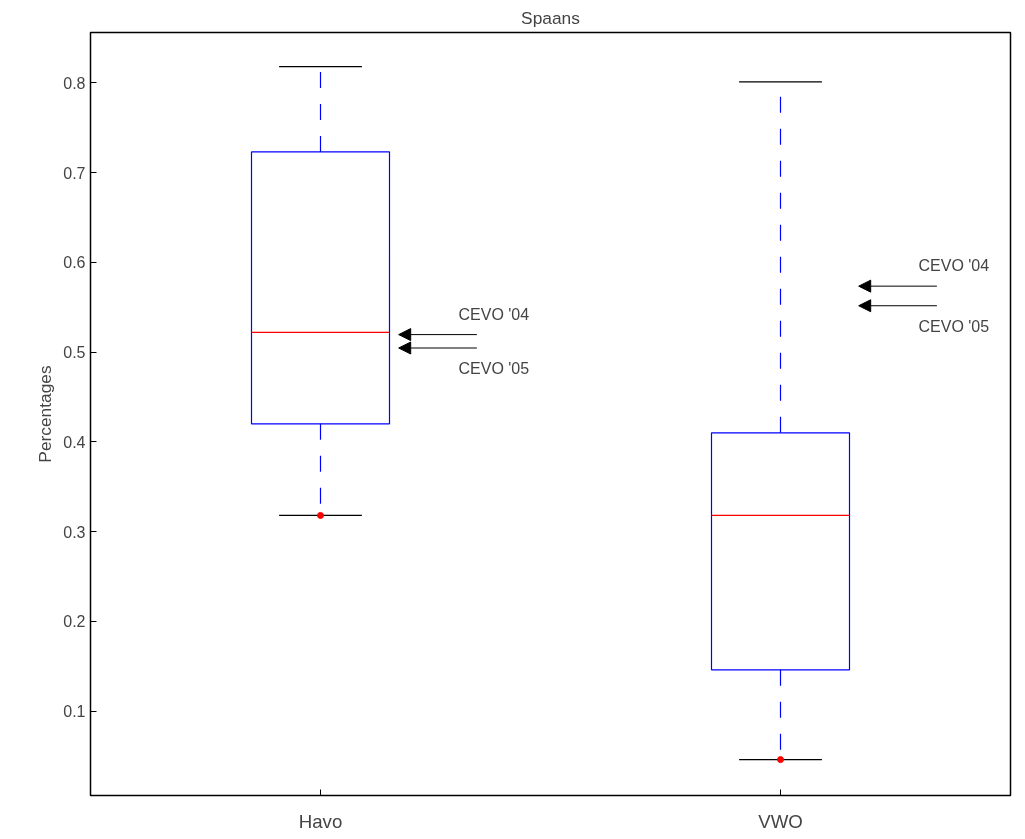 The width and height of the screenshot is (1025, 839). Describe the element at coordinates (74, 353) in the screenshot. I see `y-tick-label: 0.5` at that location.